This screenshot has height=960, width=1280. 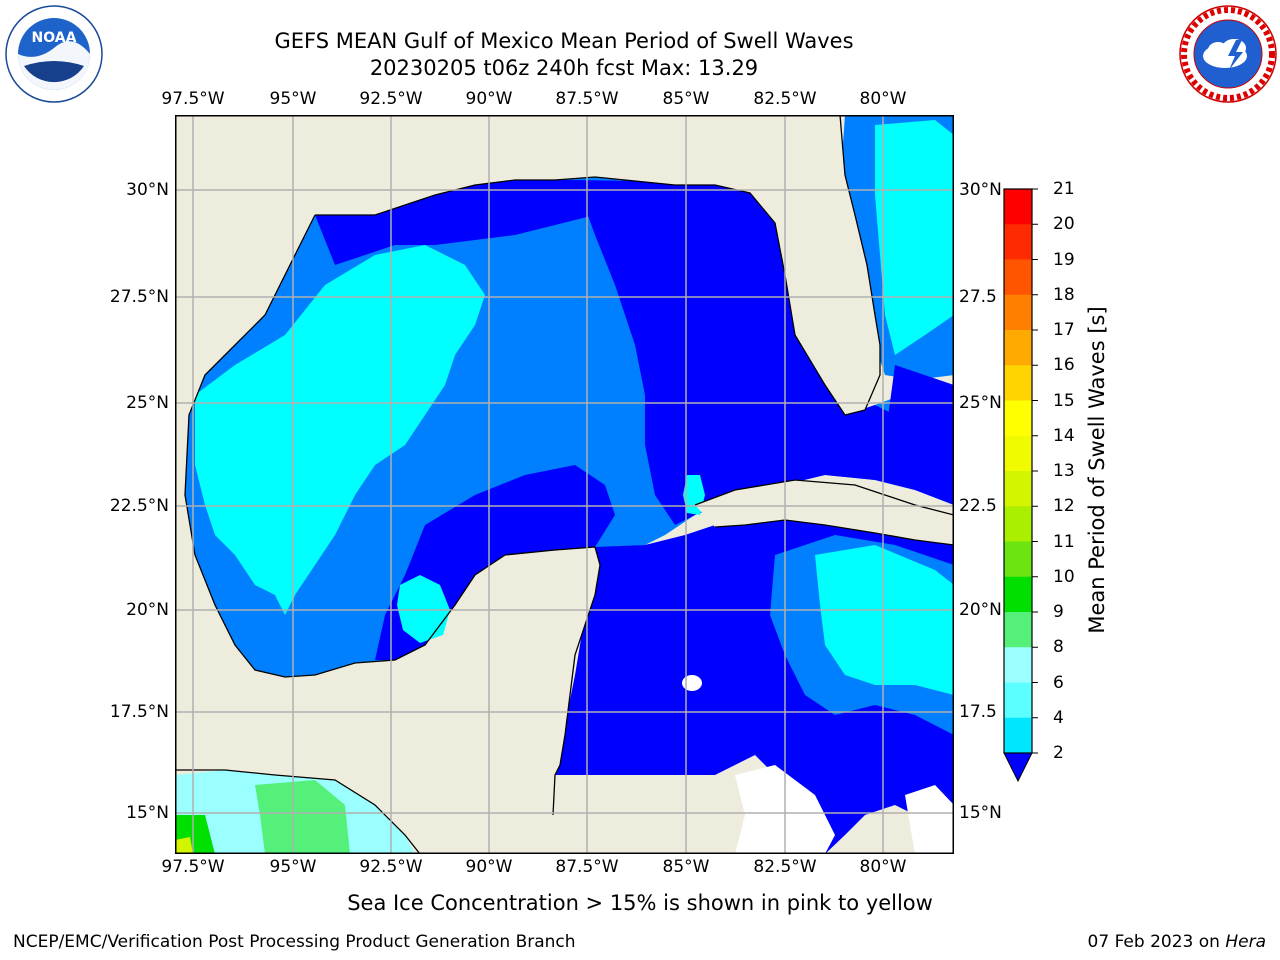 What do you see at coordinates (980, 403) in the screenshot?
I see `lat-label-right: 25°N` at bounding box center [980, 403].